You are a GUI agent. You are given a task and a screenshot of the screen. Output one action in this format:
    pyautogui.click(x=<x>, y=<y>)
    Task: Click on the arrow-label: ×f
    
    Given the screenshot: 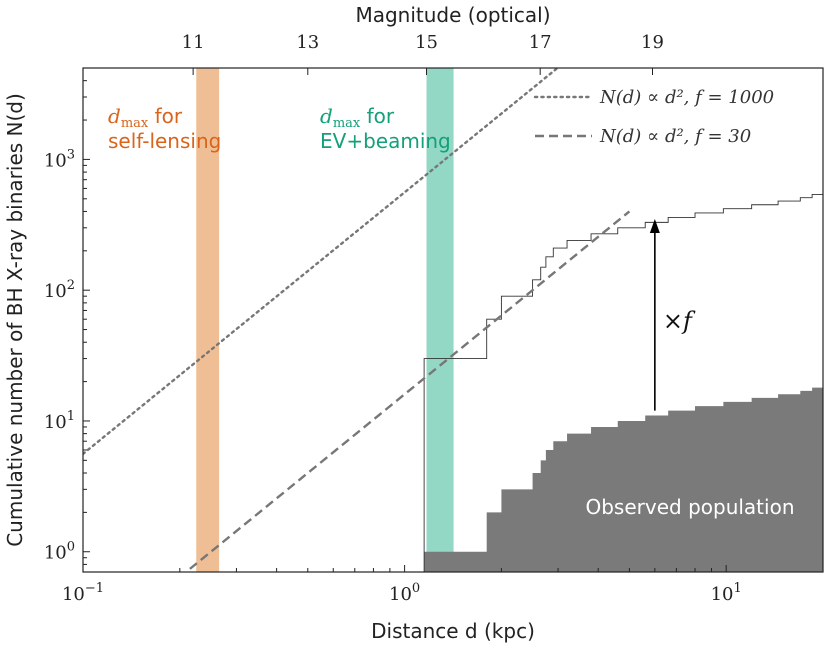 What is the action you would take?
    pyautogui.click(x=679, y=321)
    